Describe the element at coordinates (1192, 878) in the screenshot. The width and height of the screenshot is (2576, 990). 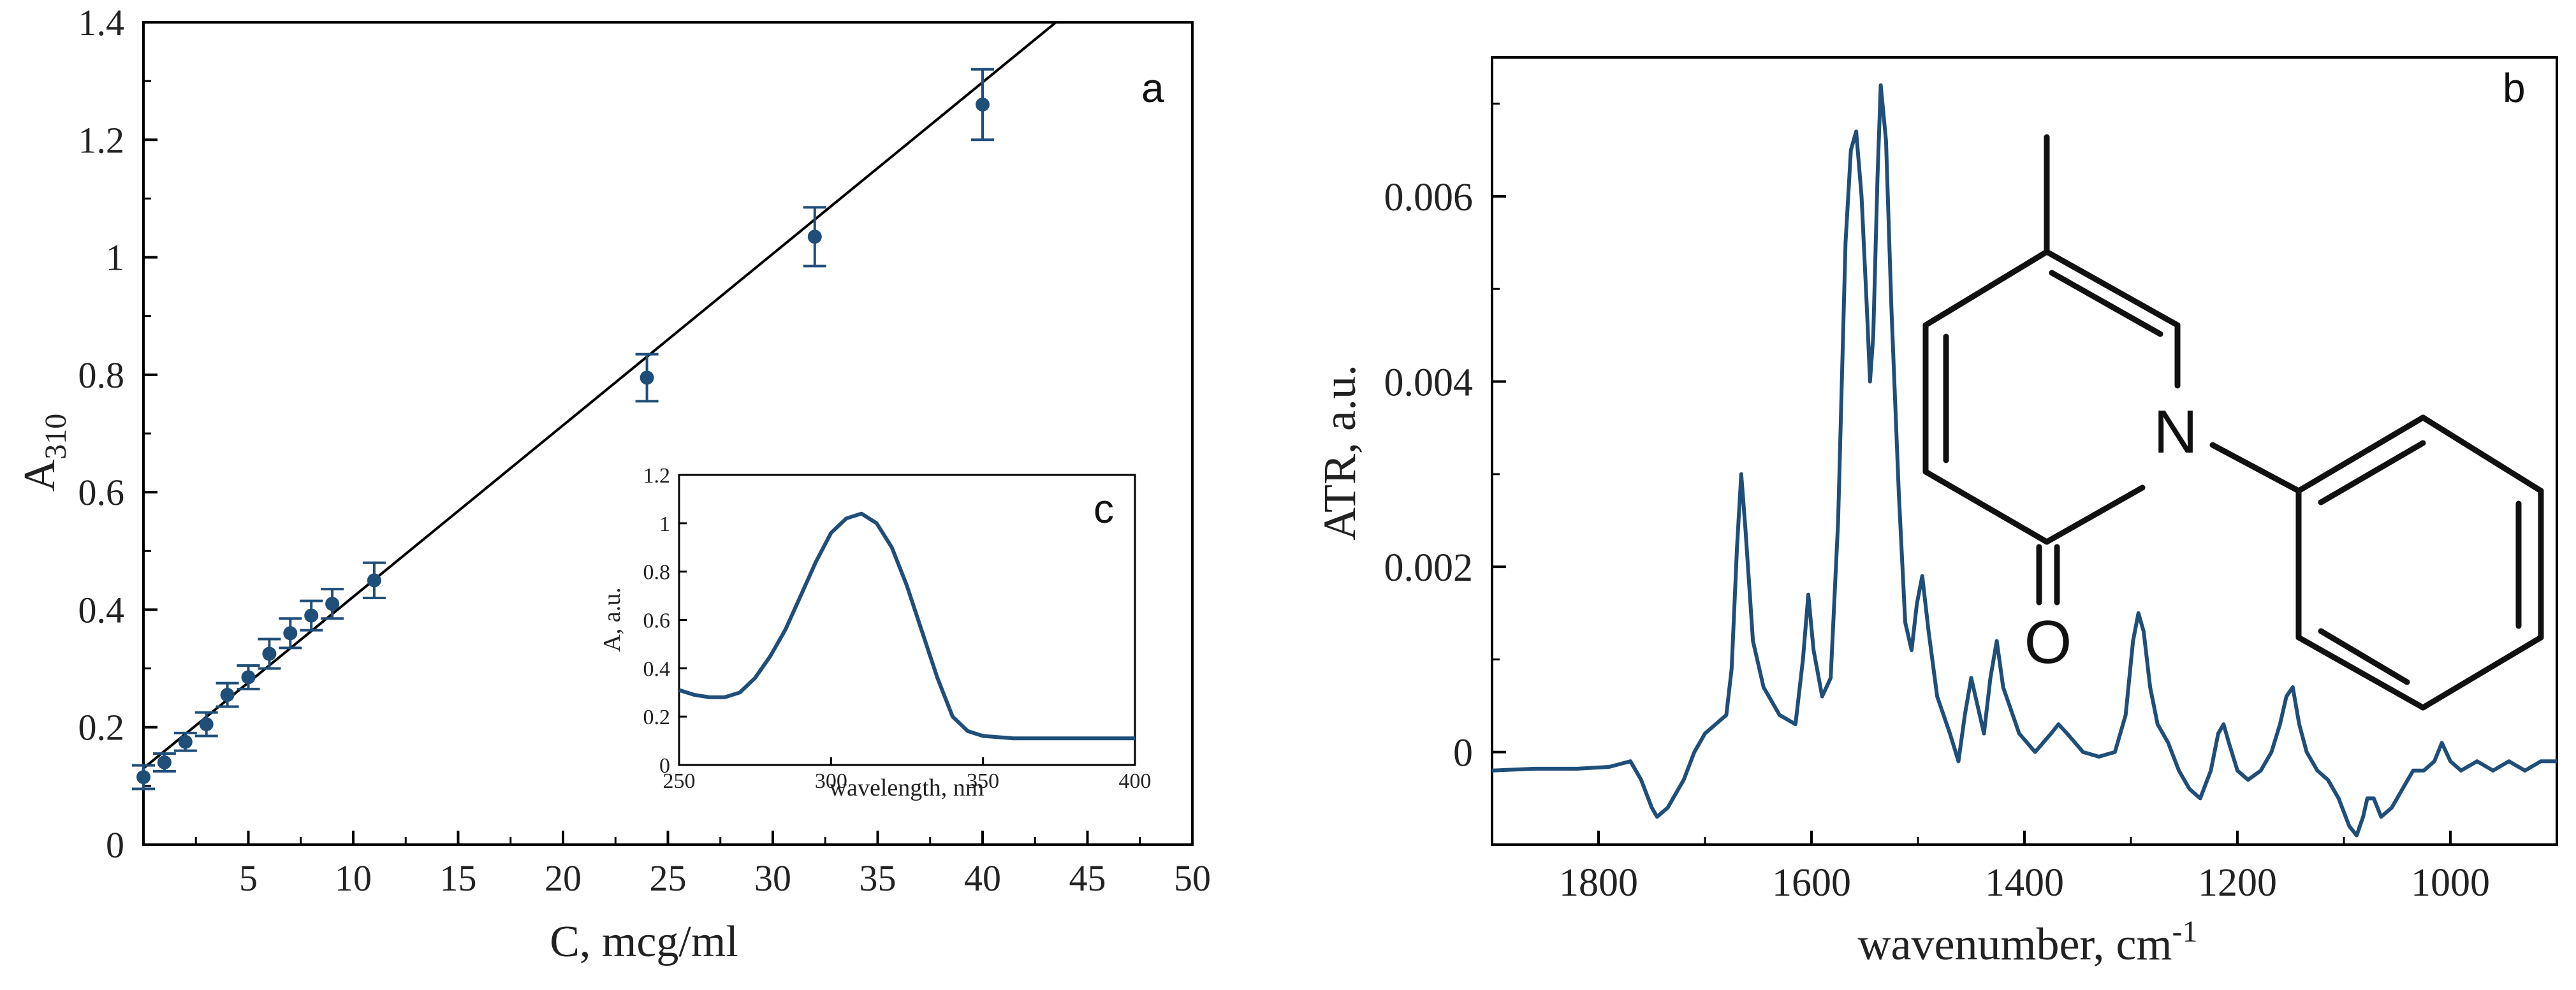
I see `a-x-tick-label: 50` at that location.